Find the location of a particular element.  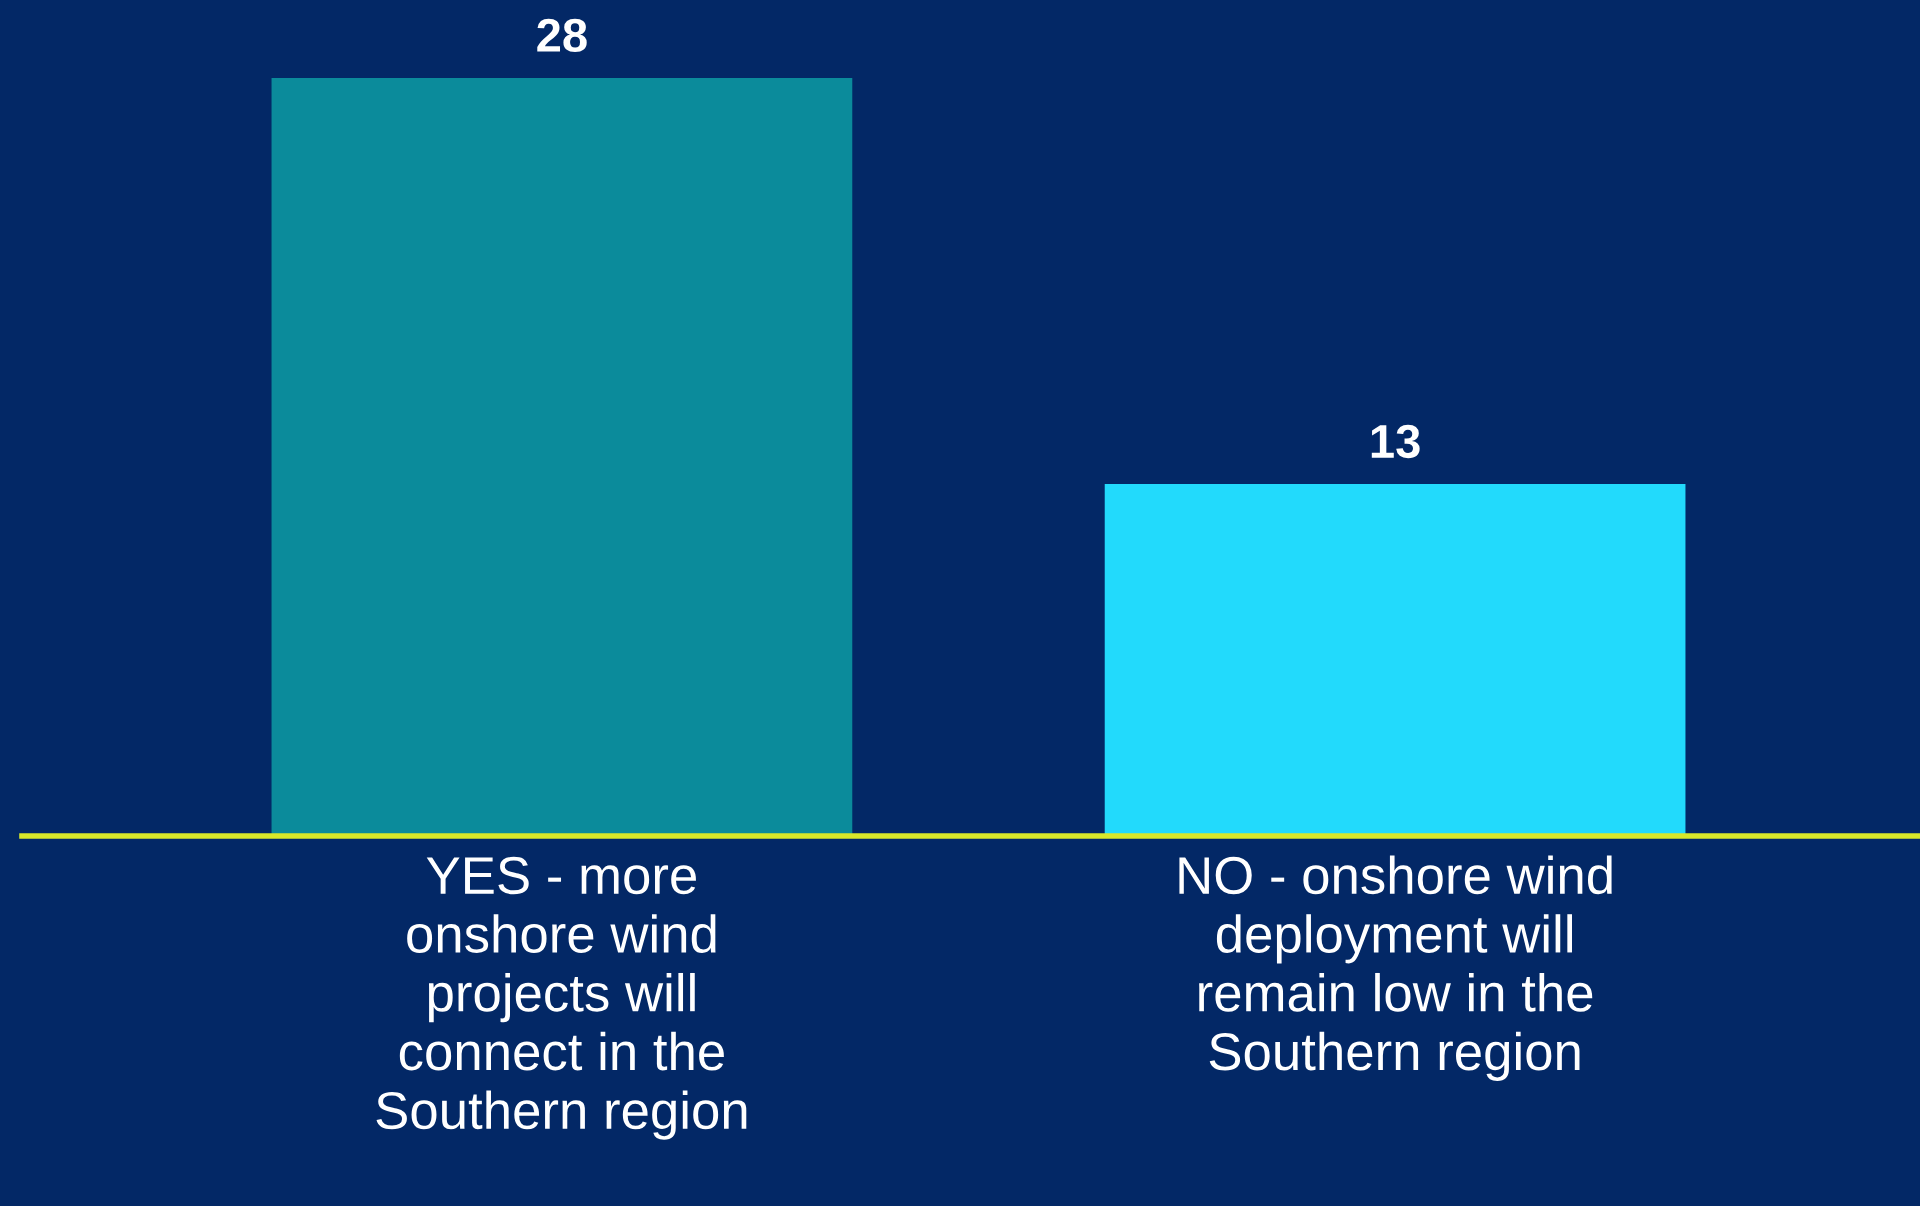

data-label: 13 is located at coordinates (1395, 441).